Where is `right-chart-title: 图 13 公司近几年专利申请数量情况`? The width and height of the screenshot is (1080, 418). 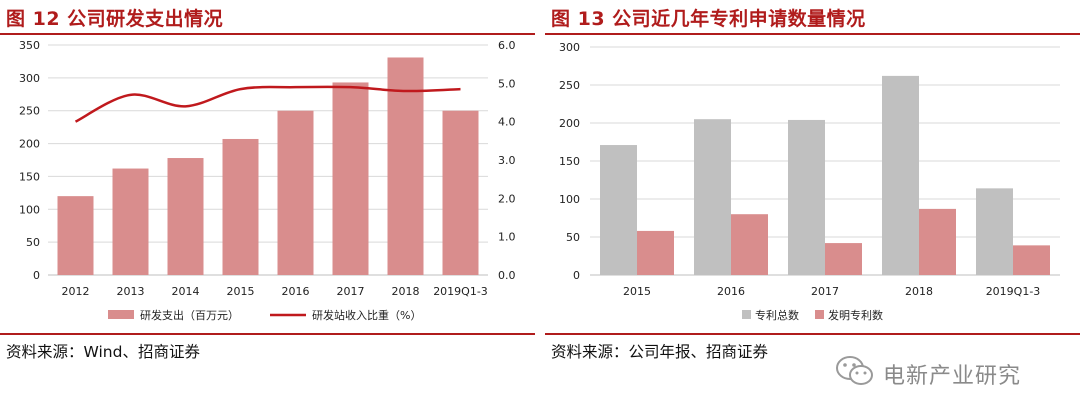
right-chart-title: 图 13 公司近几年专利申请数量情况 is located at coordinates (708, 19).